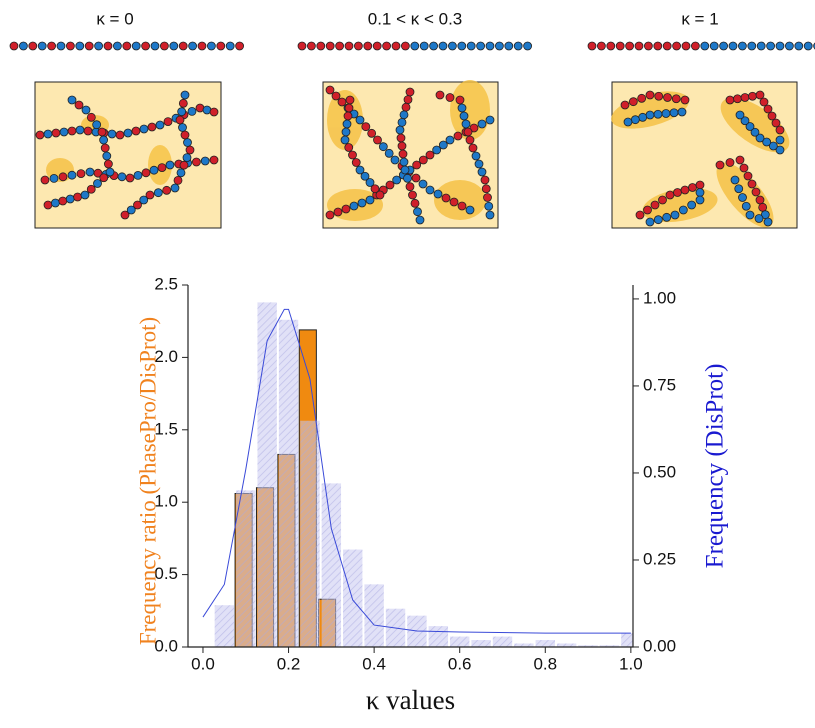 The height and width of the screenshot is (728, 815). Describe the element at coordinates (410, 700) in the screenshot. I see `x-axis-title: κ values` at that location.